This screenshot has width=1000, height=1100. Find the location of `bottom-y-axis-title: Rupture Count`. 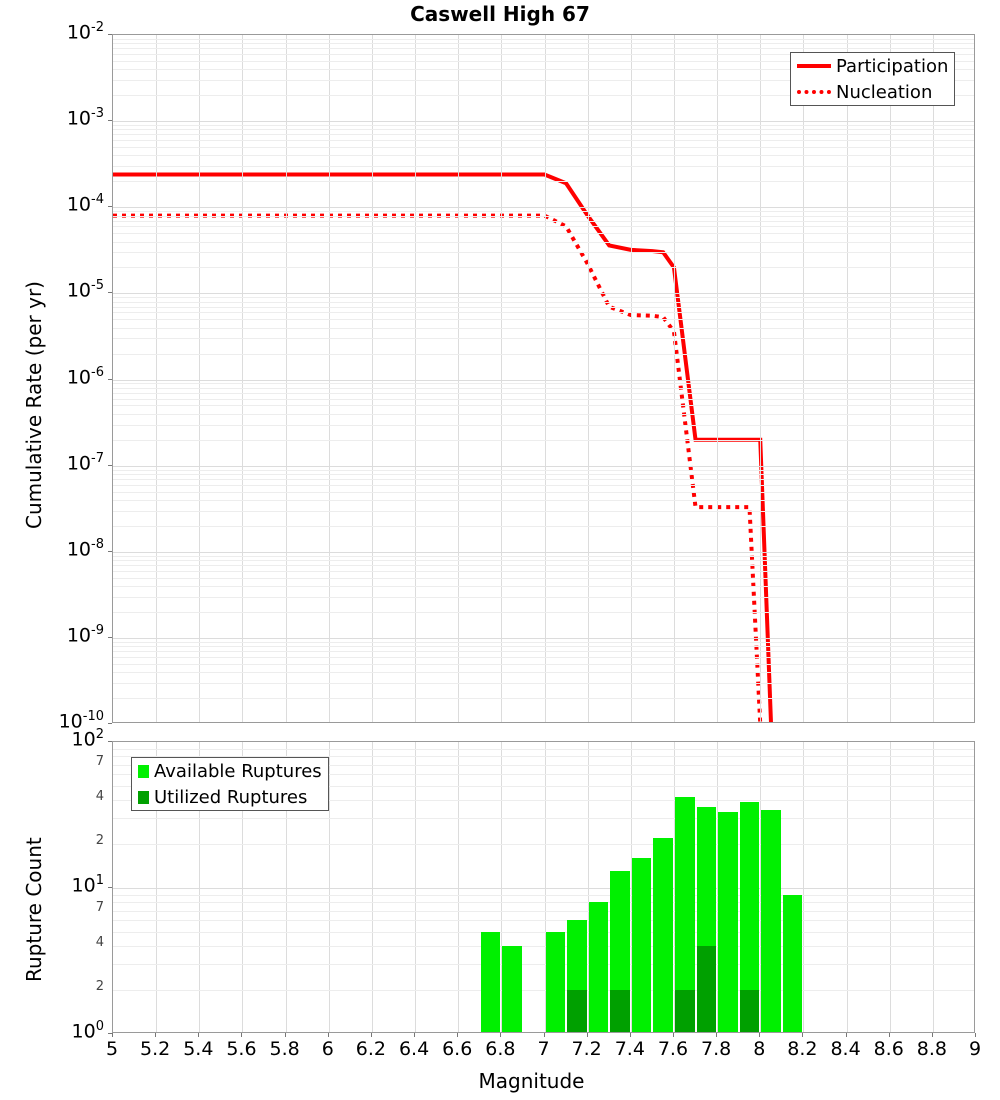

bottom-y-axis-title: Rupture Count is located at coordinates (34, 909).